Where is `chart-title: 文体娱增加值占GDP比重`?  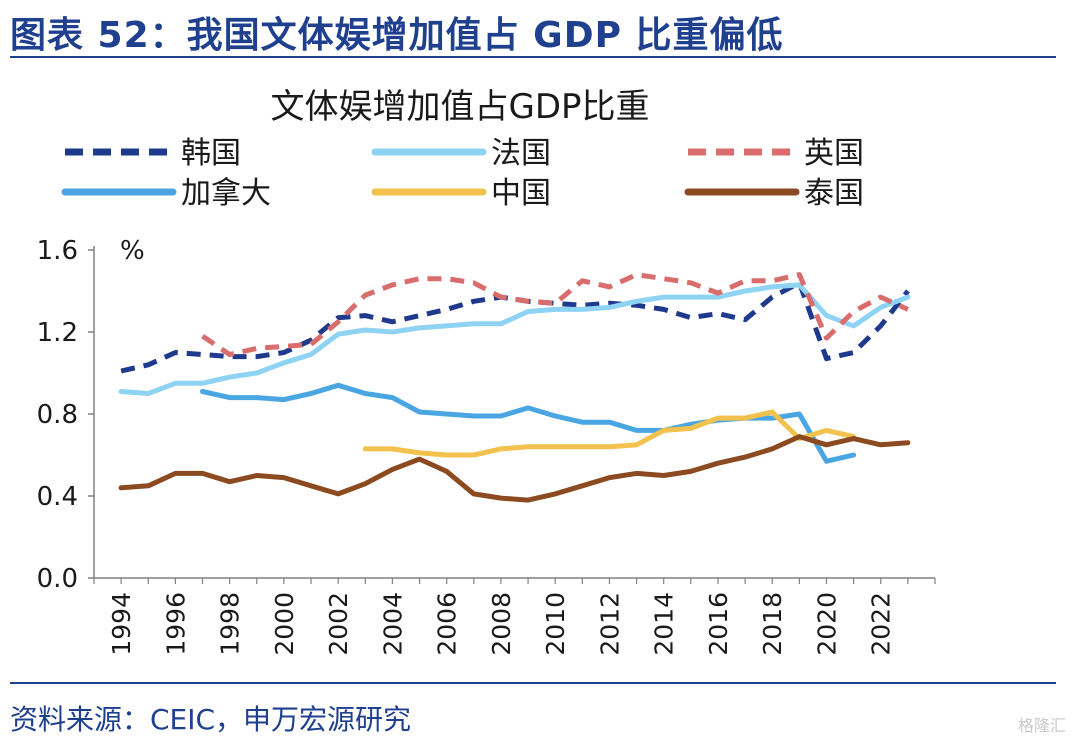
chart-title: 文体娱增加值占GDP比重 is located at coordinates (459, 107).